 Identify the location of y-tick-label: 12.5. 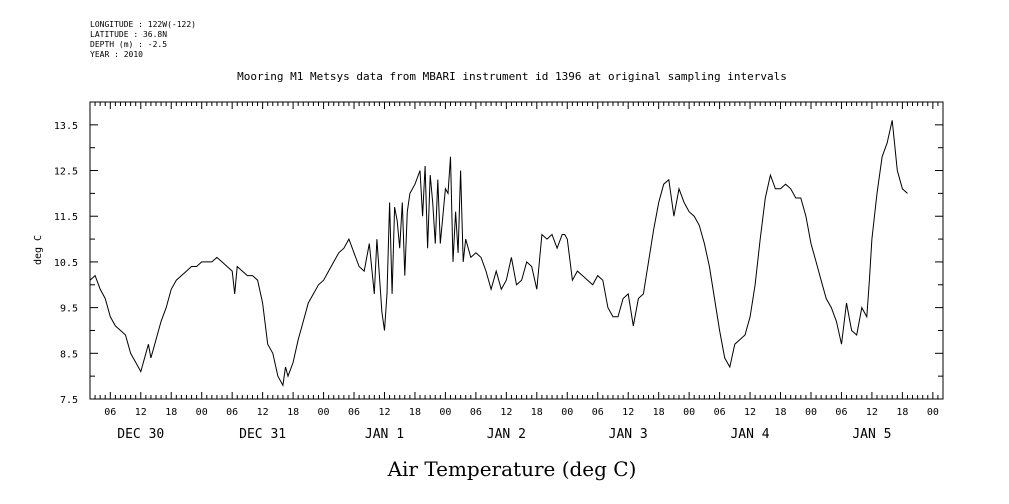
(66, 172).